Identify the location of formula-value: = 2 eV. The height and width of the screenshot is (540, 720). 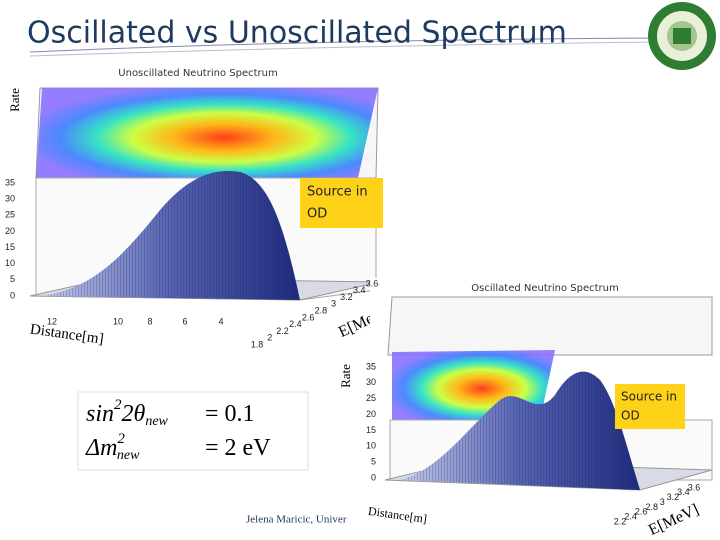
(238, 448).